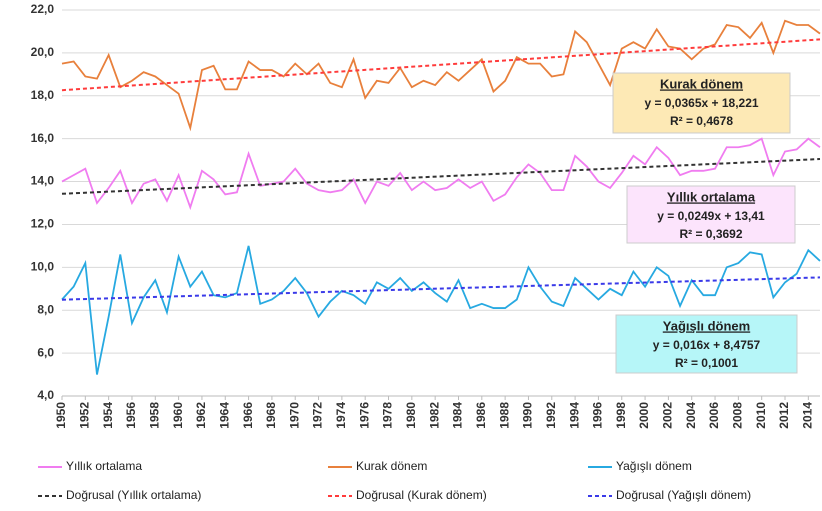 This screenshot has width=822, height=511. I want to click on x-tick-label: 2014, so click(808, 415).